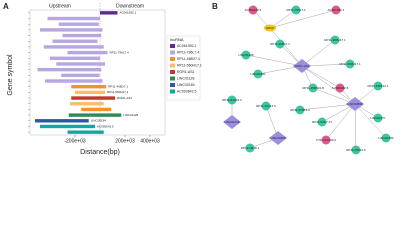 The image size is (400, 240). I want to click on bar-label: RP11-468D7.1, so click(118, 87).